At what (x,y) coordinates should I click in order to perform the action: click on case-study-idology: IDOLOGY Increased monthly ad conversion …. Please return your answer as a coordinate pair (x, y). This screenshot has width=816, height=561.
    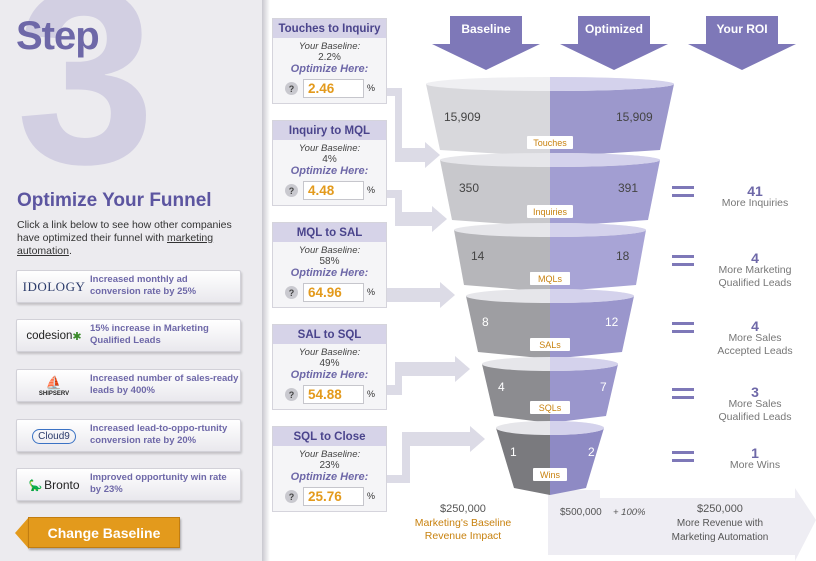
    Looking at the image, I should click on (128, 286).